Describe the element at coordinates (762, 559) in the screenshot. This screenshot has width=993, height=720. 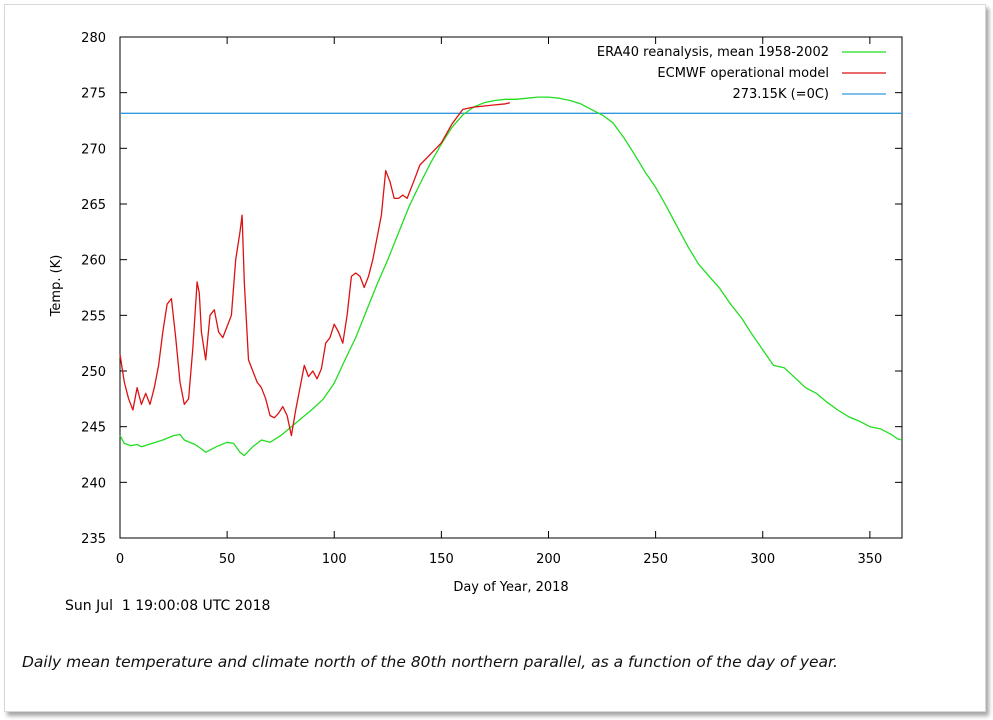
I see `x-tick-label: 300` at that location.